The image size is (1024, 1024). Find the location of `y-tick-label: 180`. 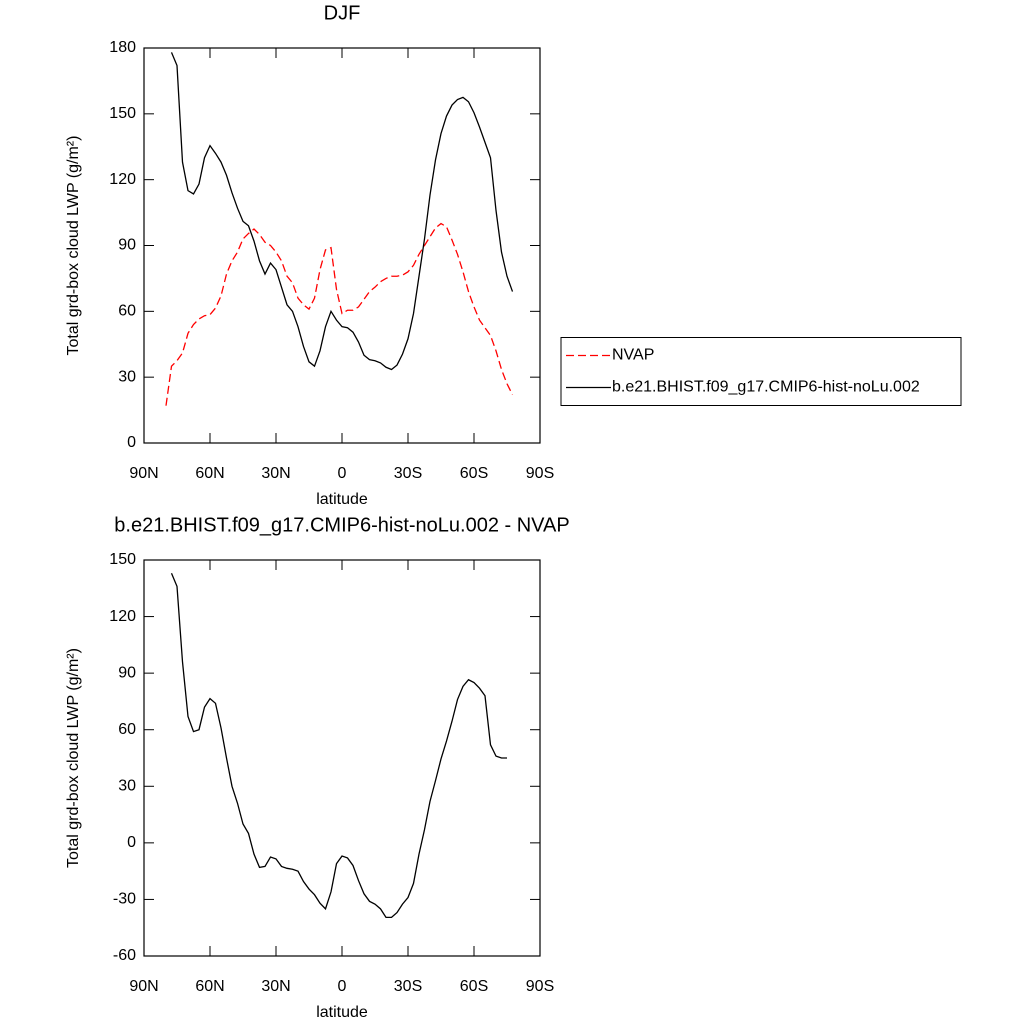

y-tick-label: 180 is located at coordinates (122, 47).